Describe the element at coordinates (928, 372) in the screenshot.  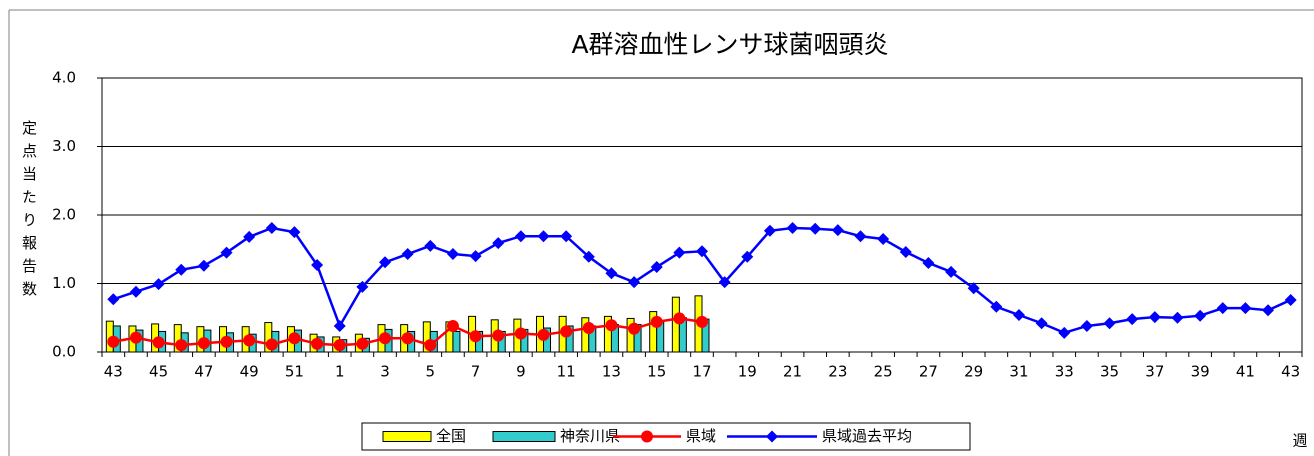
I see `x-tick-label: 27` at that location.